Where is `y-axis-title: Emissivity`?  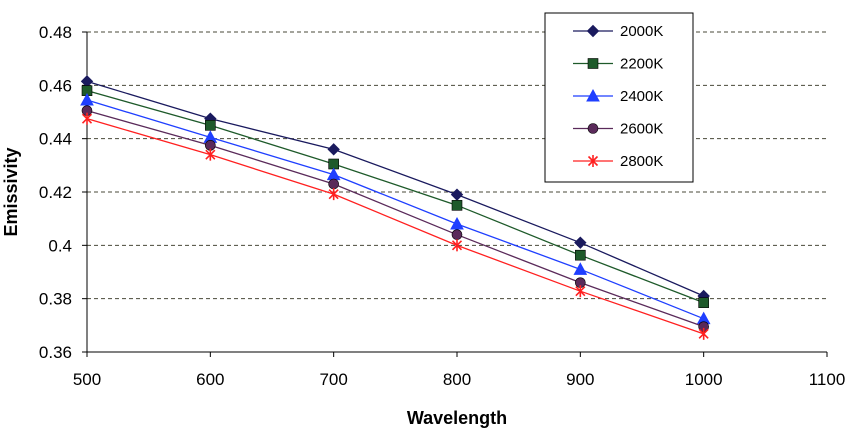
y-axis-title: Emissivity is located at coordinates (11, 191).